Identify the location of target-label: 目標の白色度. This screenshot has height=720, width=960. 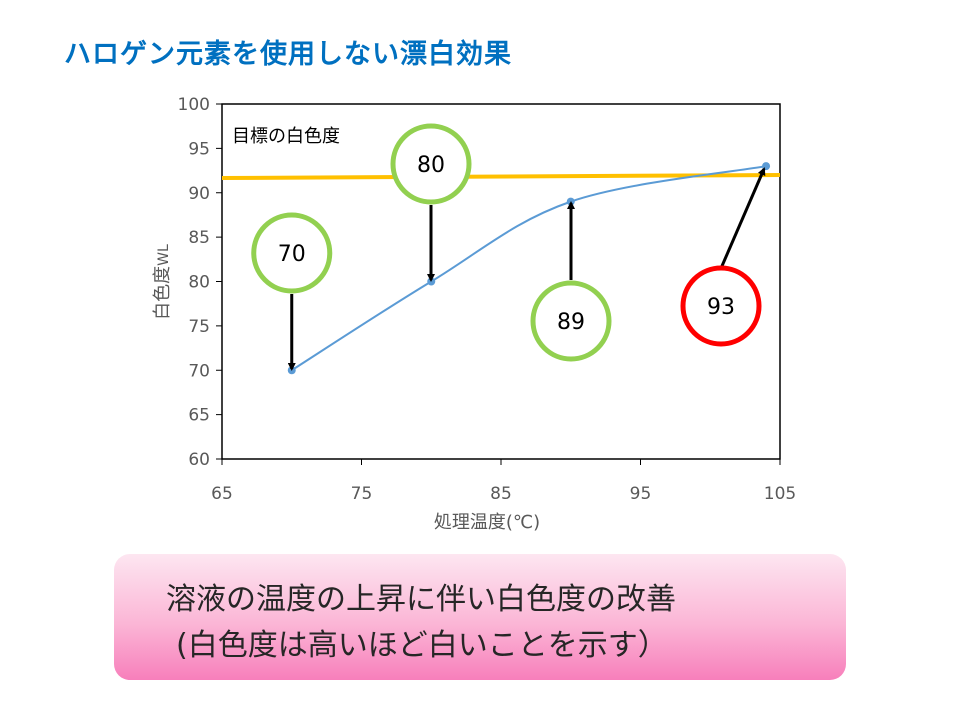
(286, 136).